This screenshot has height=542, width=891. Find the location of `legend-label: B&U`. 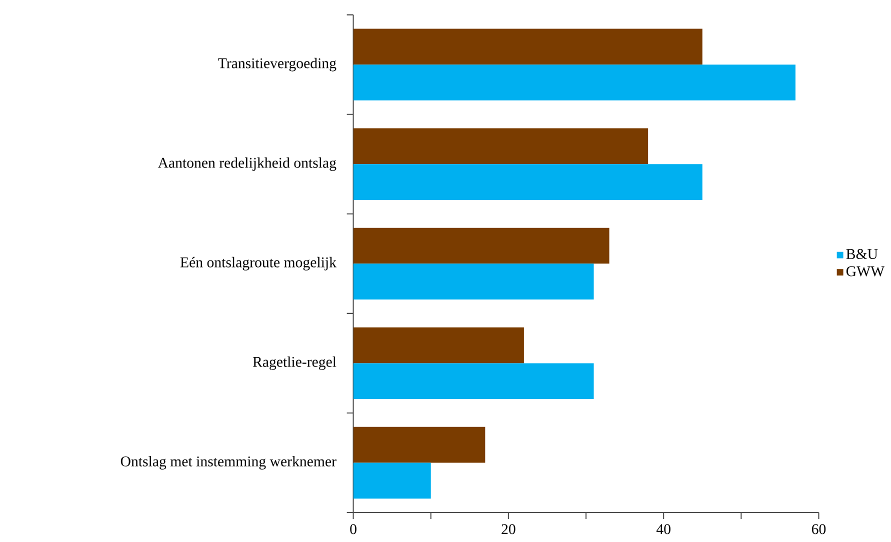

legend-label: B&U is located at coordinates (862, 254).